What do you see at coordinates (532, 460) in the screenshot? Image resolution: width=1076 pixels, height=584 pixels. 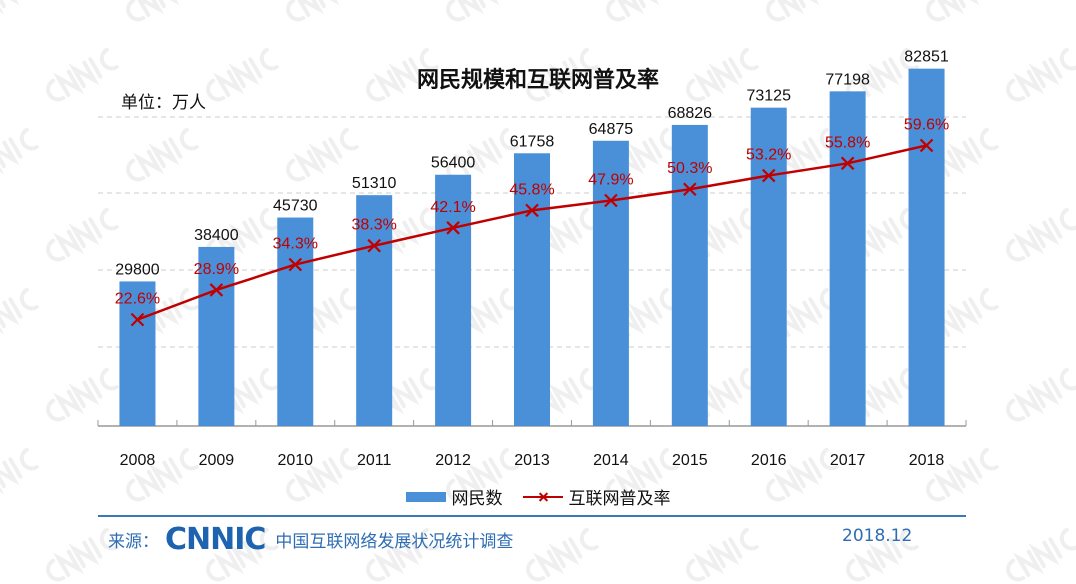 I see `x-tick-label-2013: 2013` at bounding box center [532, 460].